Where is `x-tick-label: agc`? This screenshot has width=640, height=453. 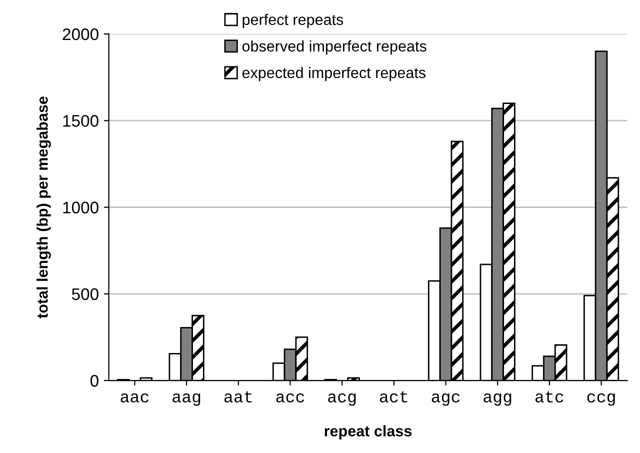
x-tick-label: agc is located at coordinates (446, 399).